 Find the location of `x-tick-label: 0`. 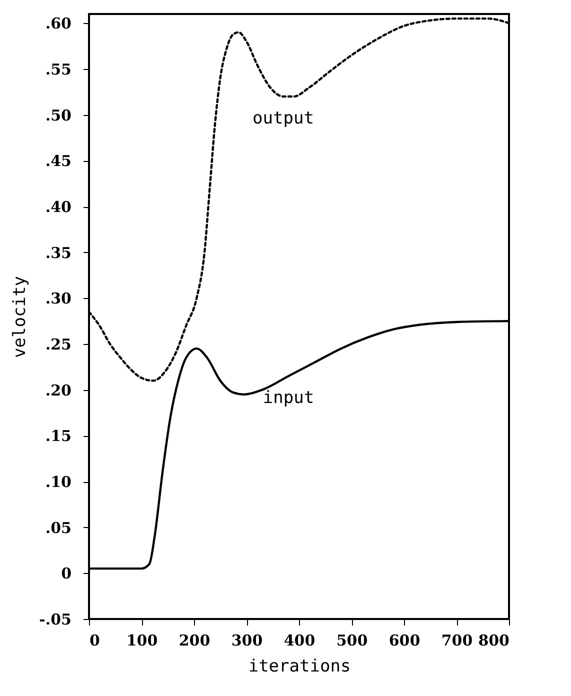

x-tick-label: 0 is located at coordinates (95, 641).